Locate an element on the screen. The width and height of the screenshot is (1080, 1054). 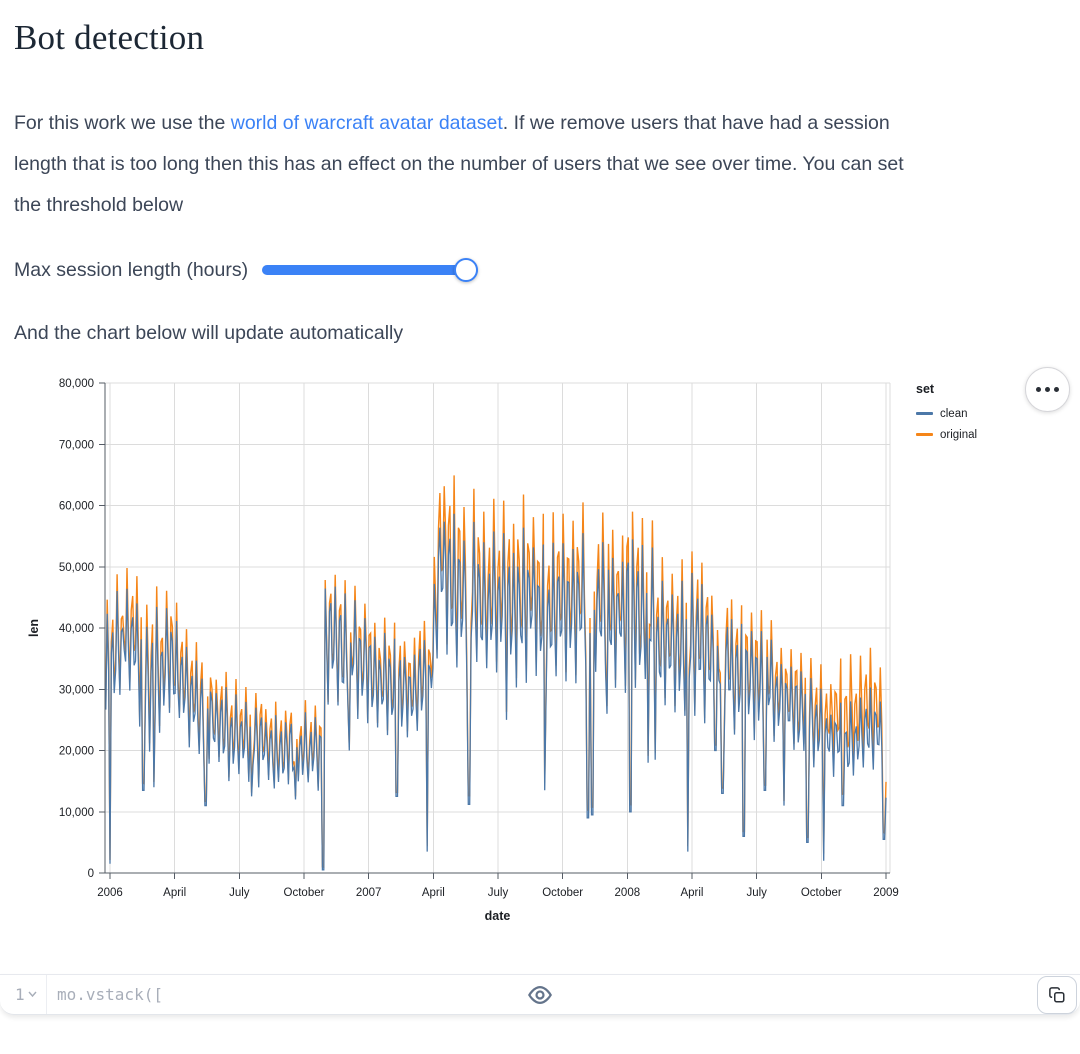
code-content: mo.vstack([ is located at coordinates (110, 994).